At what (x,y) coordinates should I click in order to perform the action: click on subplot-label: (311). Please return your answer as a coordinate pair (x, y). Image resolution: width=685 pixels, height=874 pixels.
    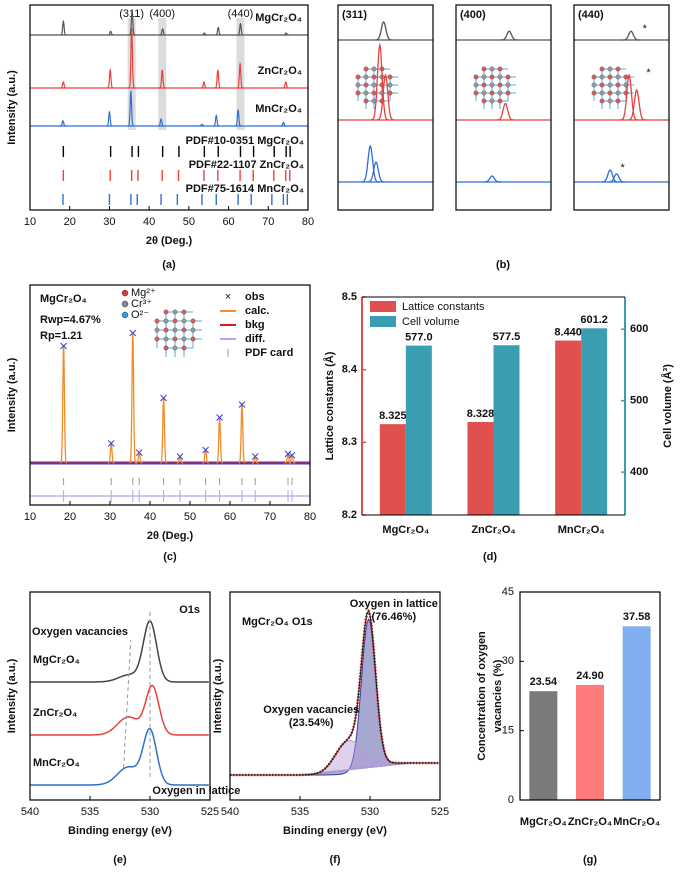
    Looking at the image, I should click on (354, 15).